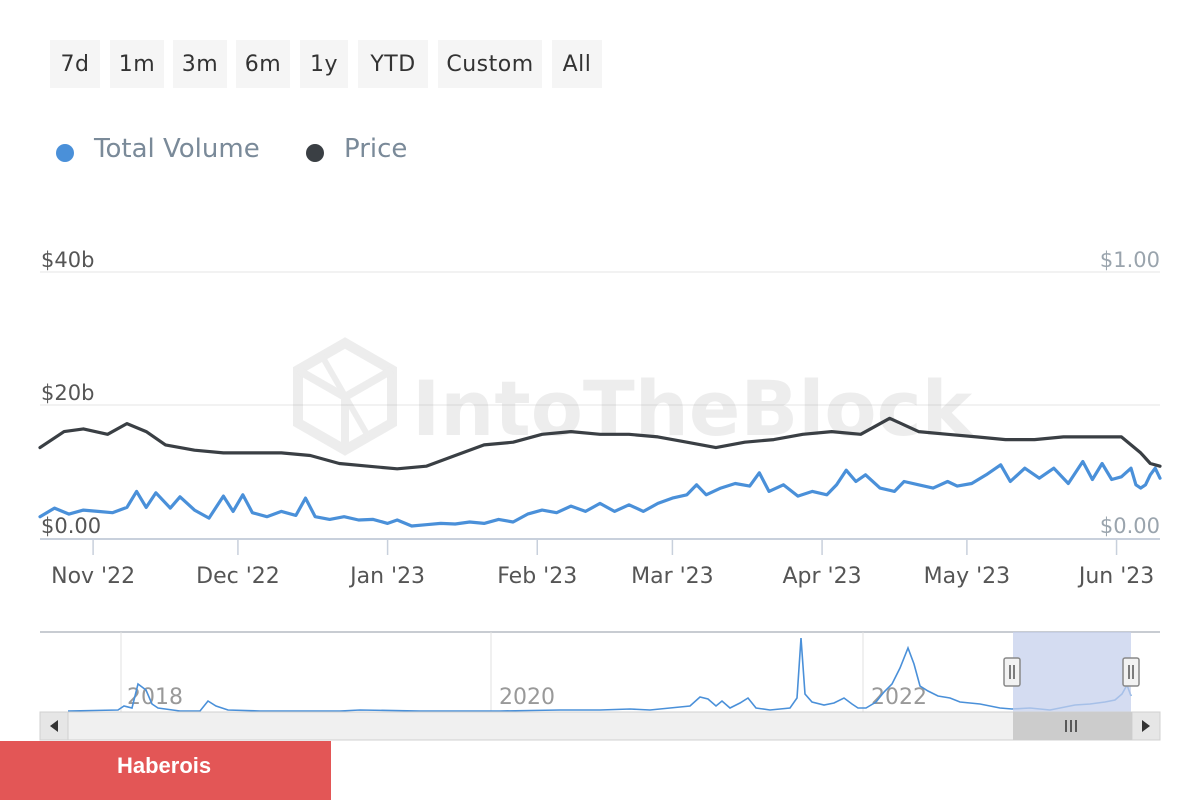 This screenshot has width=1200, height=800. What do you see at coordinates (177, 149) in the screenshot?
I see `legend-label: Total Volume` at bounding box center [177, 149].